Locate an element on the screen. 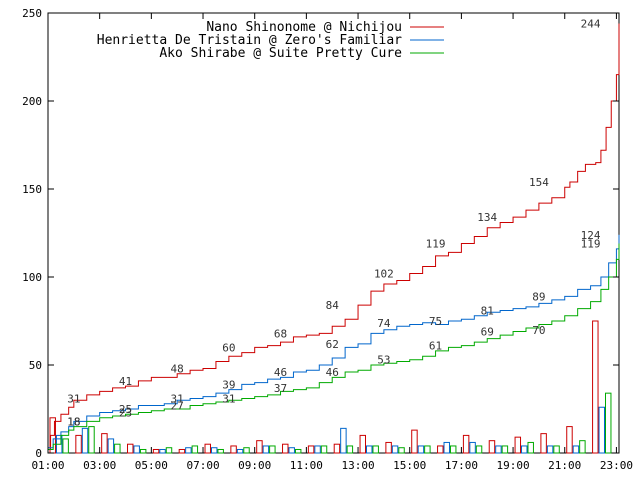 This screenshot has height=480, width=640. x-tick-label: 13:00 is located at coordinates (357, 465).